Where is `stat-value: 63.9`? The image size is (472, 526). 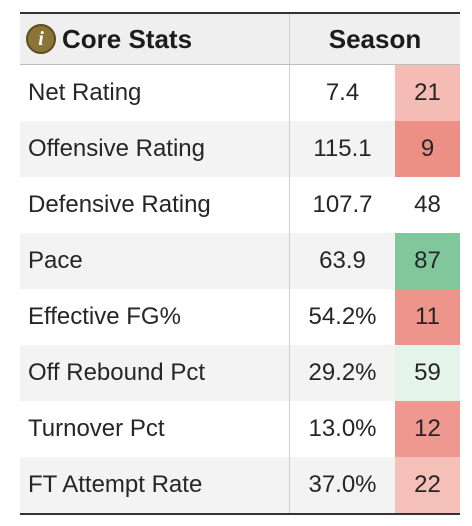
stat-value: 63.9 is located at coordinates (342, 260).